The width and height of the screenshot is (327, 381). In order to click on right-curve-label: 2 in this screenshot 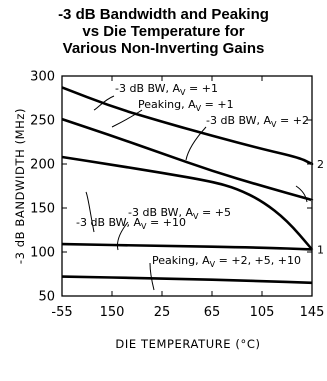, I will do `click(320, 164)`.